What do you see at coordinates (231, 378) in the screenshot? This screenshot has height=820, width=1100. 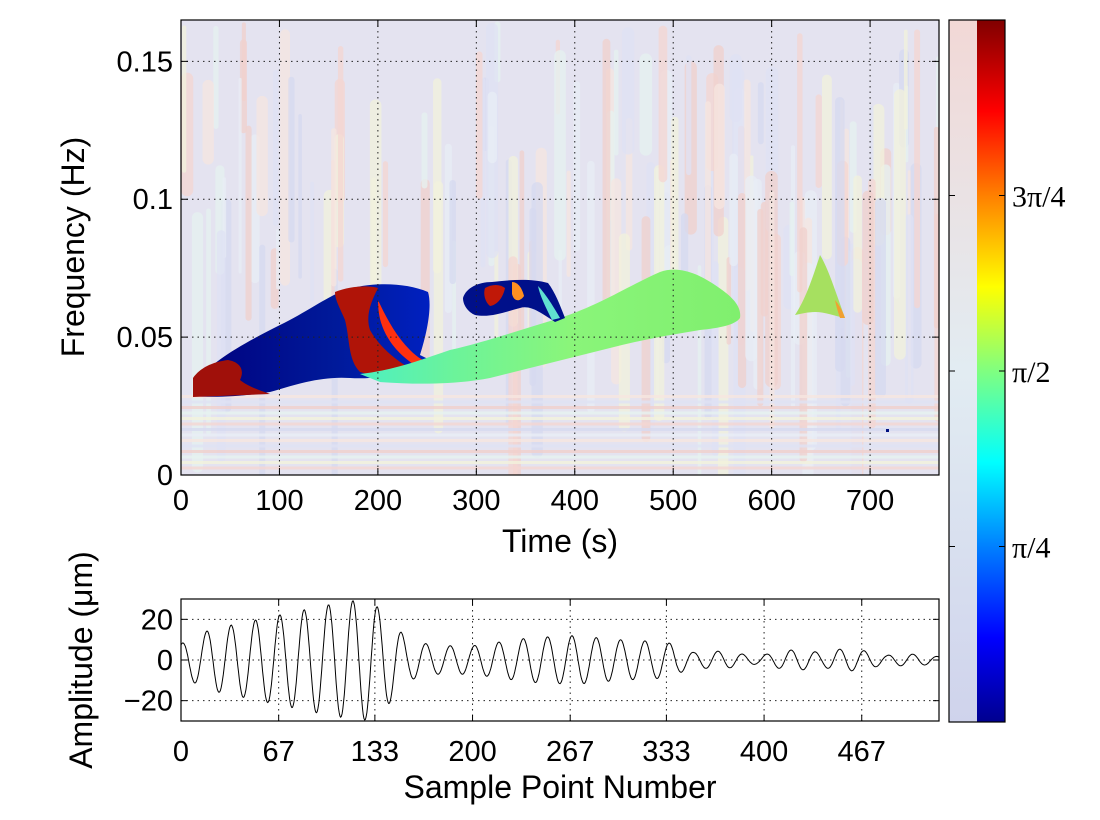 I see `high-phase-patch-left` at bounding box center [231, 378].